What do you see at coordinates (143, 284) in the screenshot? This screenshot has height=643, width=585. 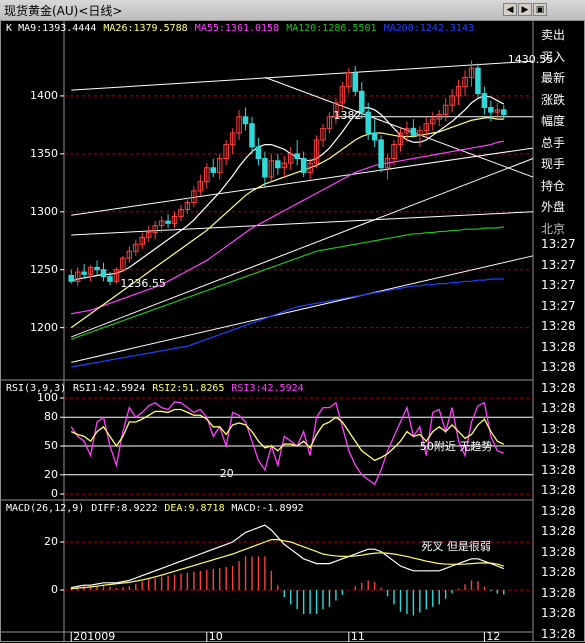 I see `price-annotation: 1236.55` at bounding box center [143, 284].